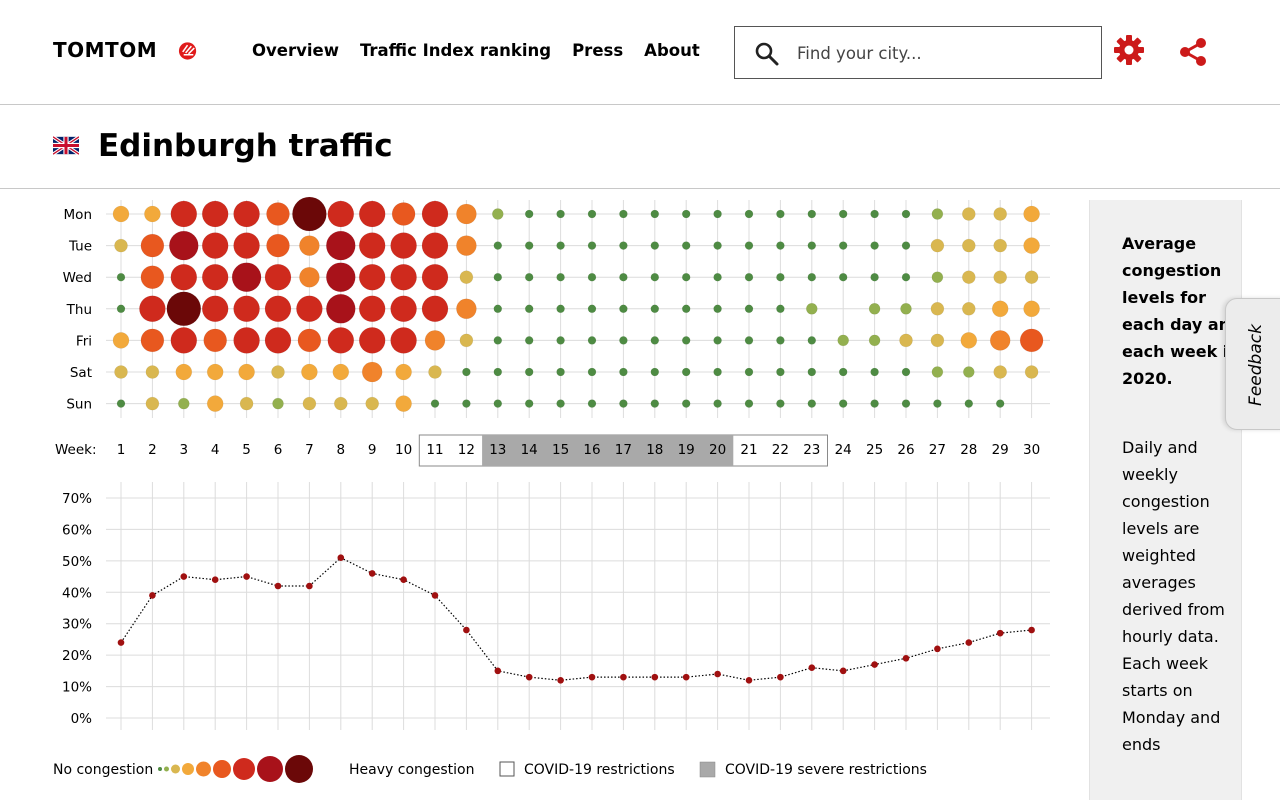 The width and height of the screenshot is (1280, 800). Describe the element at coordinates (455, 50) in the screenshot. I see `nav-traffic-index-ranking: Traffic Index ranking` at that location.